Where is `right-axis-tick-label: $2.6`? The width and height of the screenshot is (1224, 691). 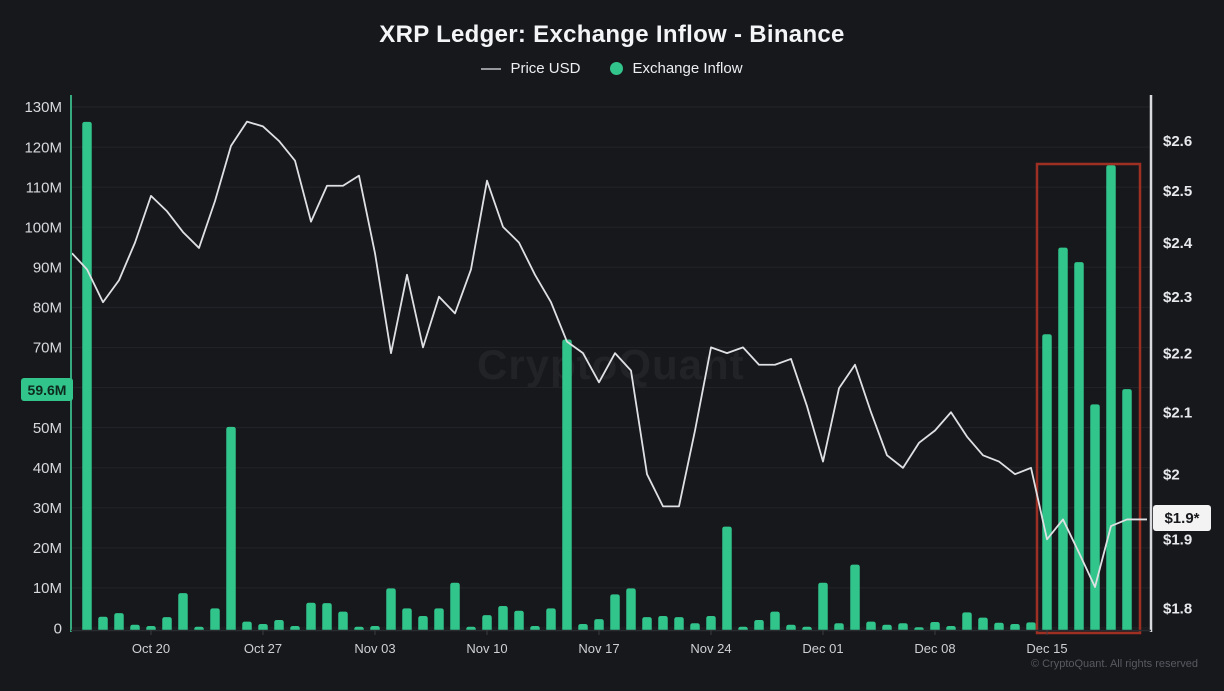
right-axis-tick-label: $2.6 is located at coordinates (1177, 141).